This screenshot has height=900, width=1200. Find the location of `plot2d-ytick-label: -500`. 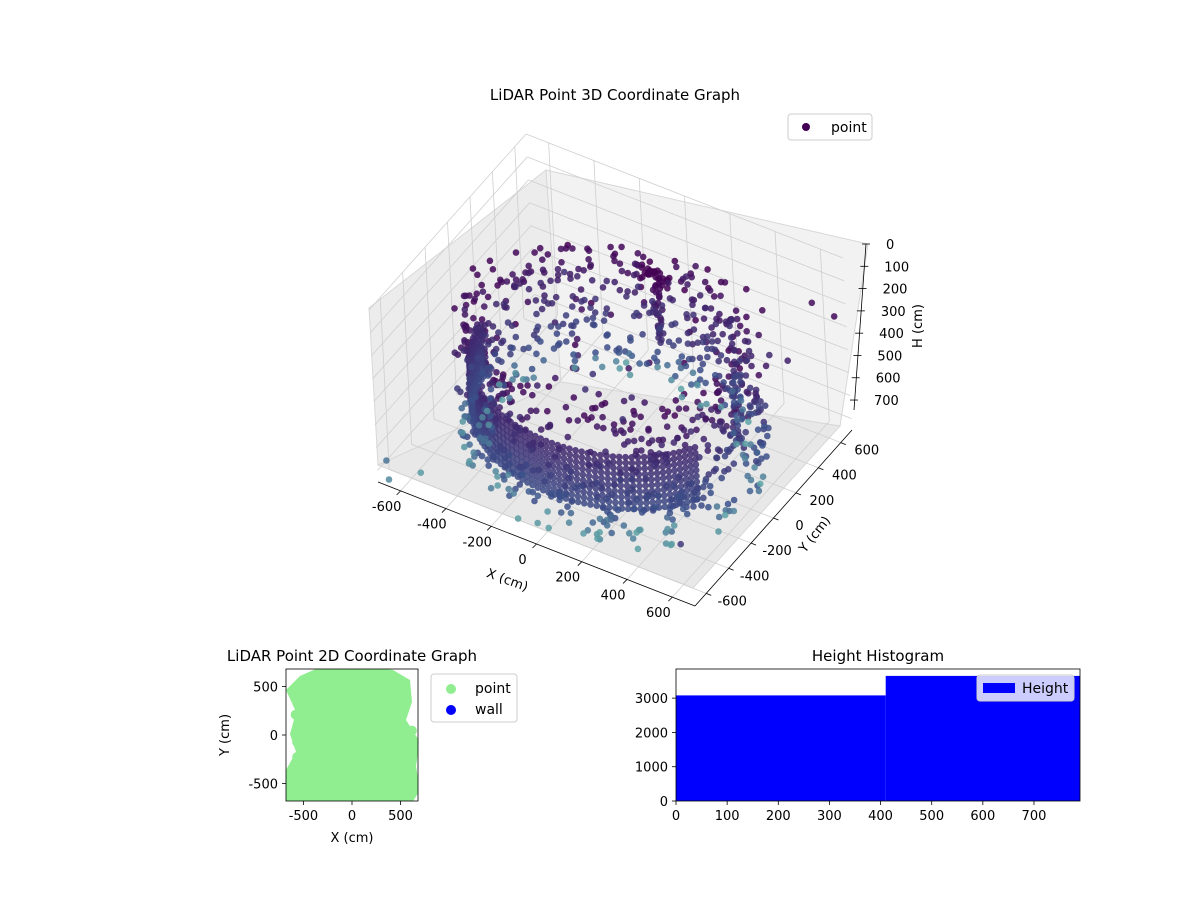

plot2d-ytick-label: -500 is located at coordinates (263, 785).